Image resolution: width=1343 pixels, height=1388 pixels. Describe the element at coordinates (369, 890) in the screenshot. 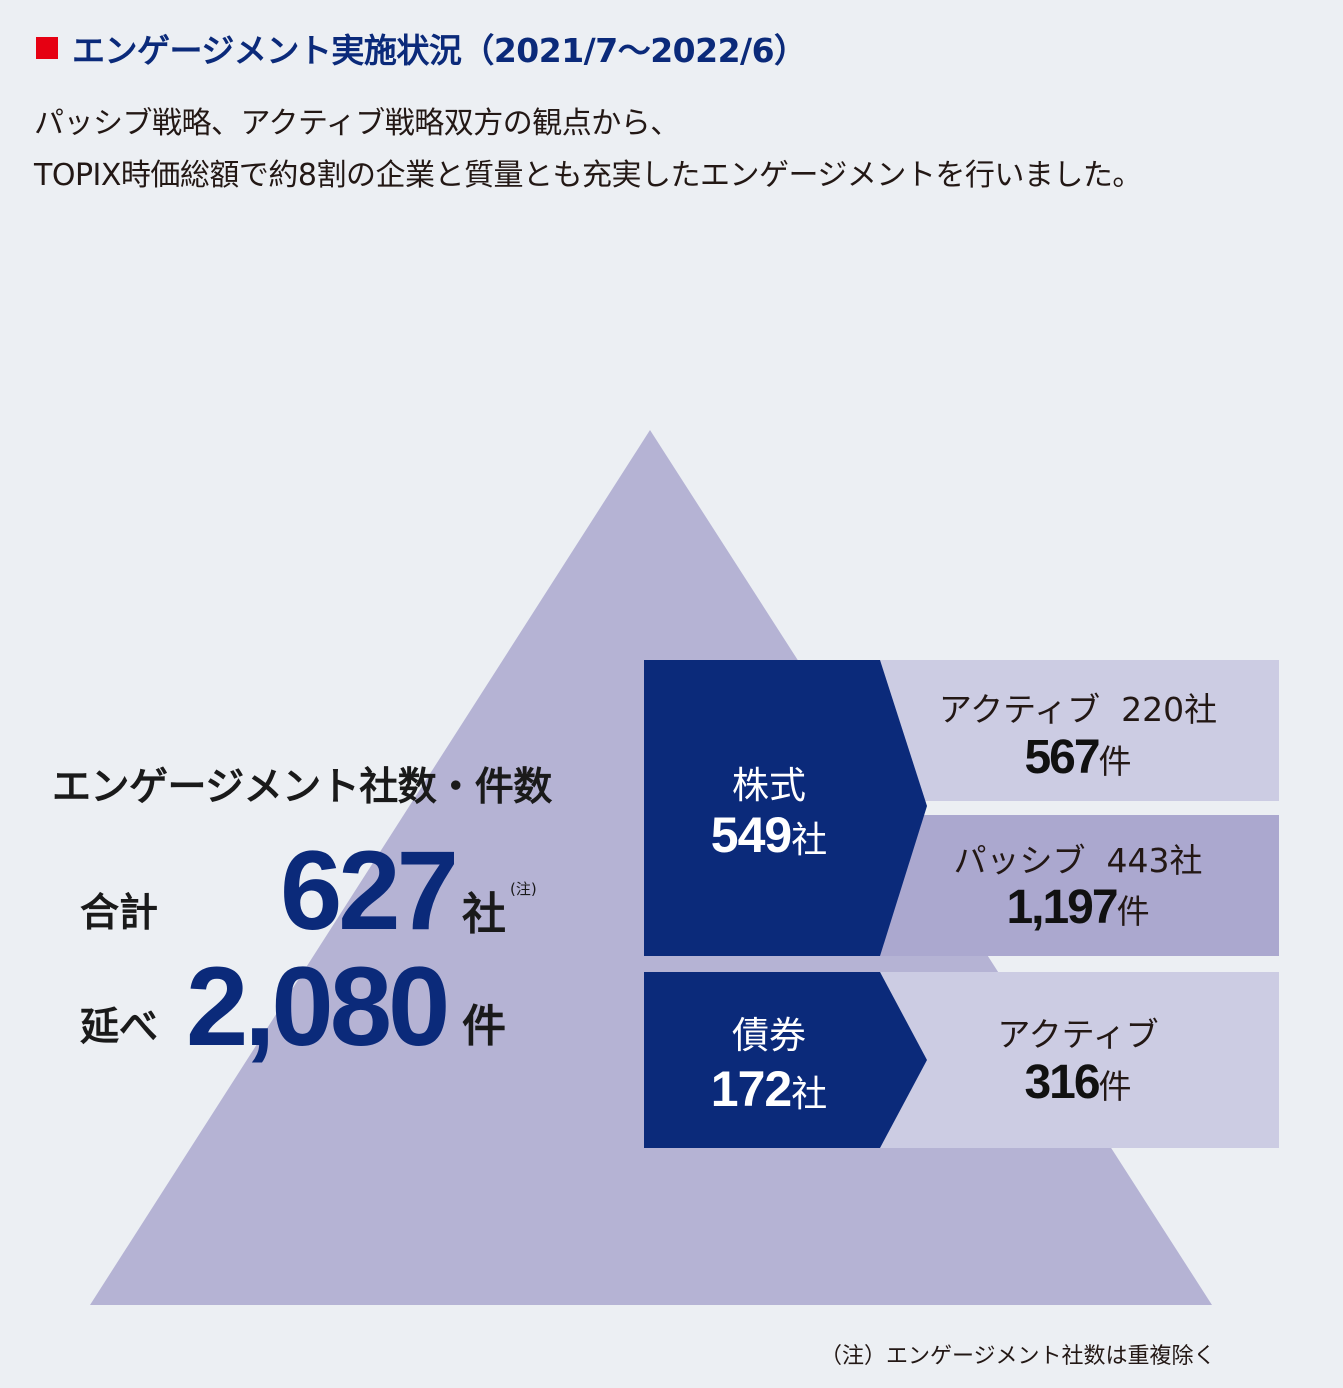

I see `total-companies-value: 627` at that location.